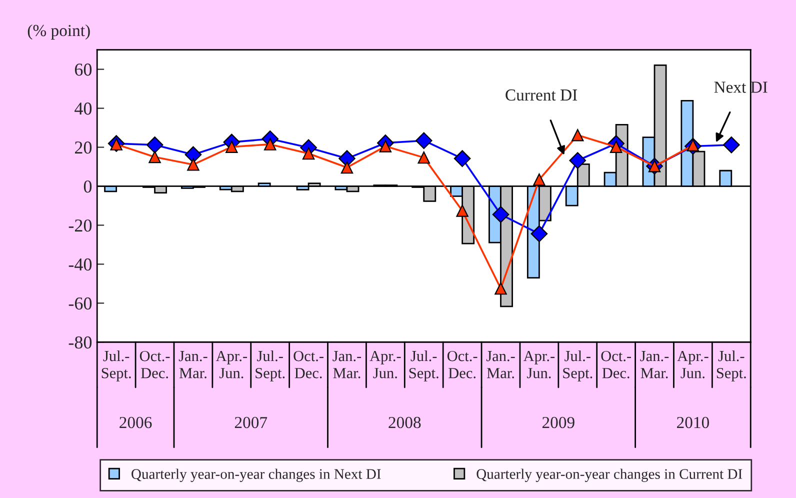  I want to click on y-tick-label: 40, so click(83, 108).